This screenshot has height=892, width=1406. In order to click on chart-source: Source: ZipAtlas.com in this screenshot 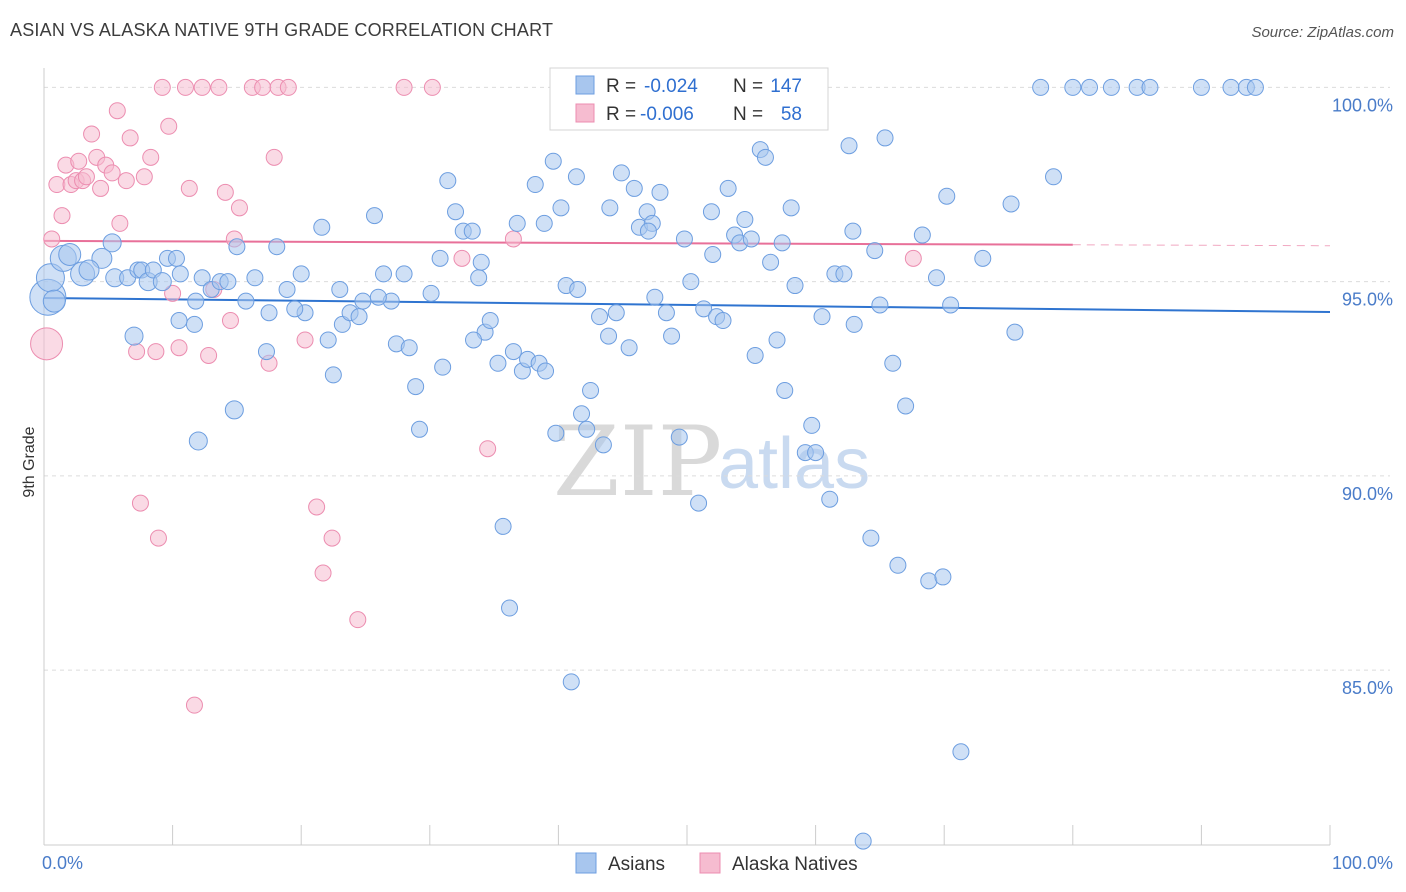, I will do `click(1322, 32)`.